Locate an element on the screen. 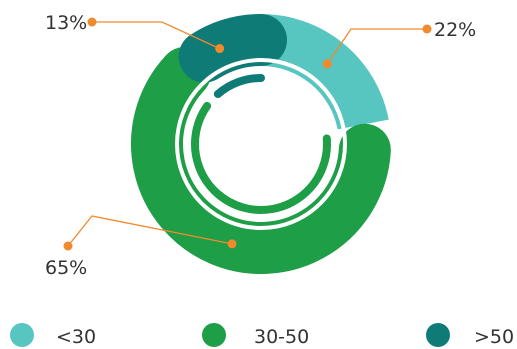  legend-label-30-50: 30-50 is located at coordinates (281, 337).